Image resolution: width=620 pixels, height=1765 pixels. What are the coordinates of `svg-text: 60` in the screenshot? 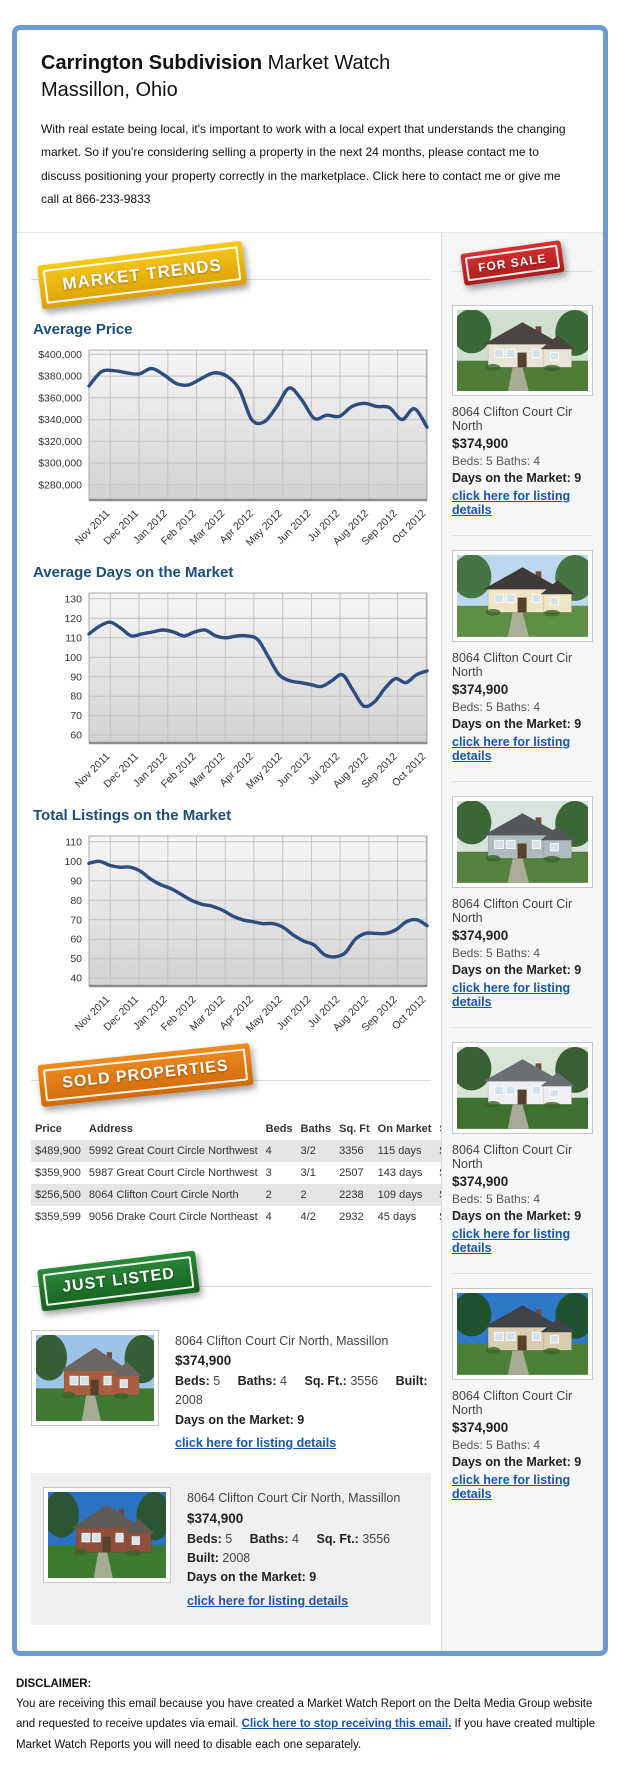 It's located at (76, 939).